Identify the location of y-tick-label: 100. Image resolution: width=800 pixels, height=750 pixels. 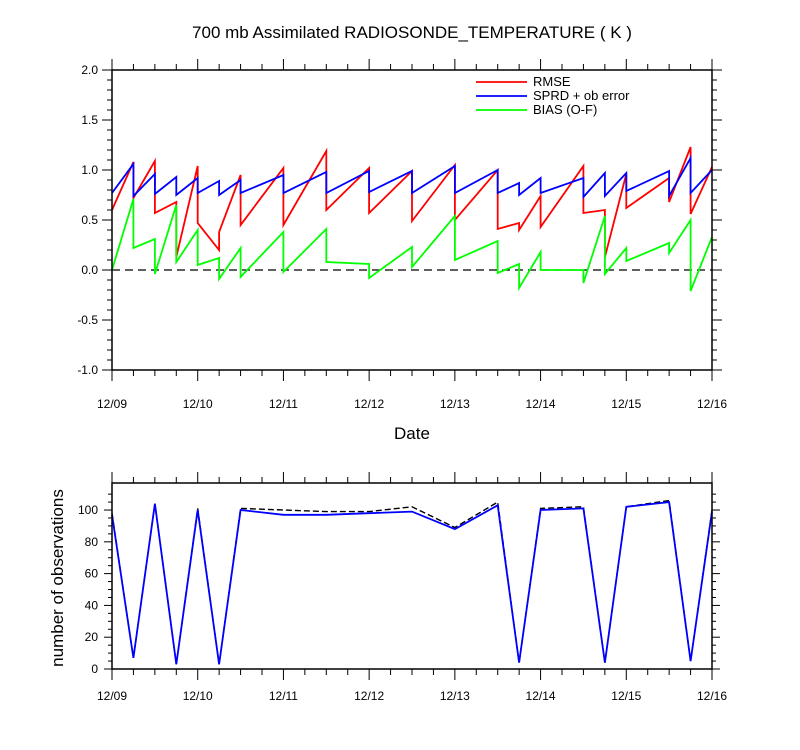
(88, 510).